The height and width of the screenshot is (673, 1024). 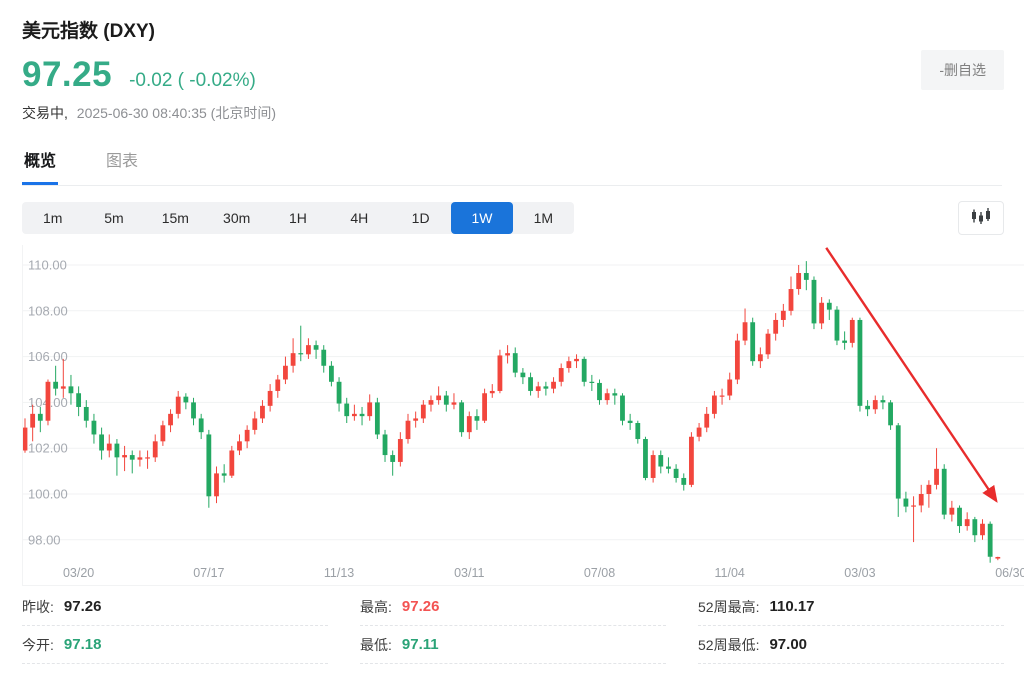 What do you see at coordinates (52, 218) in the screenshot?
I see `timeframe-1m: 1m` at bounding box center [52, 218].